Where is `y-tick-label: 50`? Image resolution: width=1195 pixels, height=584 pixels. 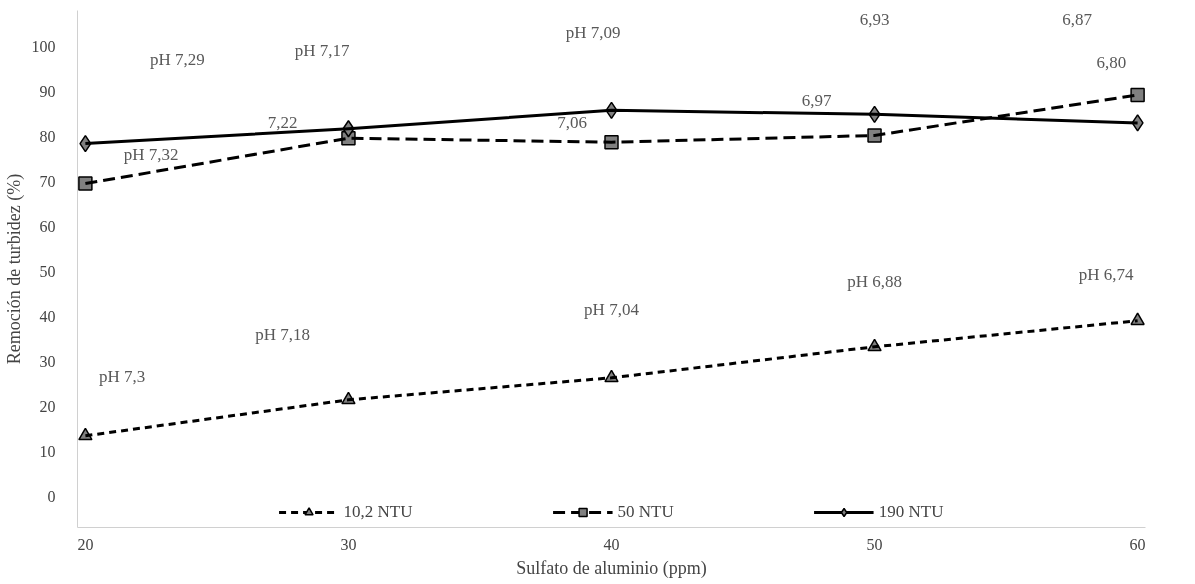
y-tick-label: 50 is located at coordinates (47, 271).